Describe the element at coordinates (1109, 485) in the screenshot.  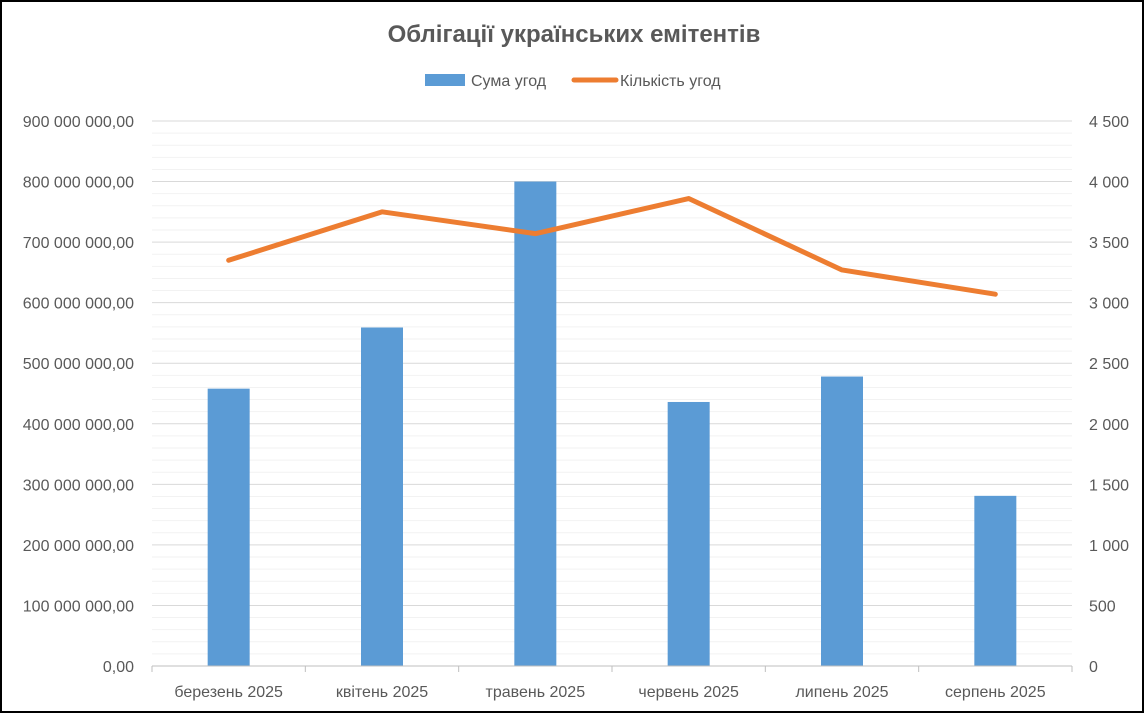
I see `right-tick-label: 1 500` at that location.